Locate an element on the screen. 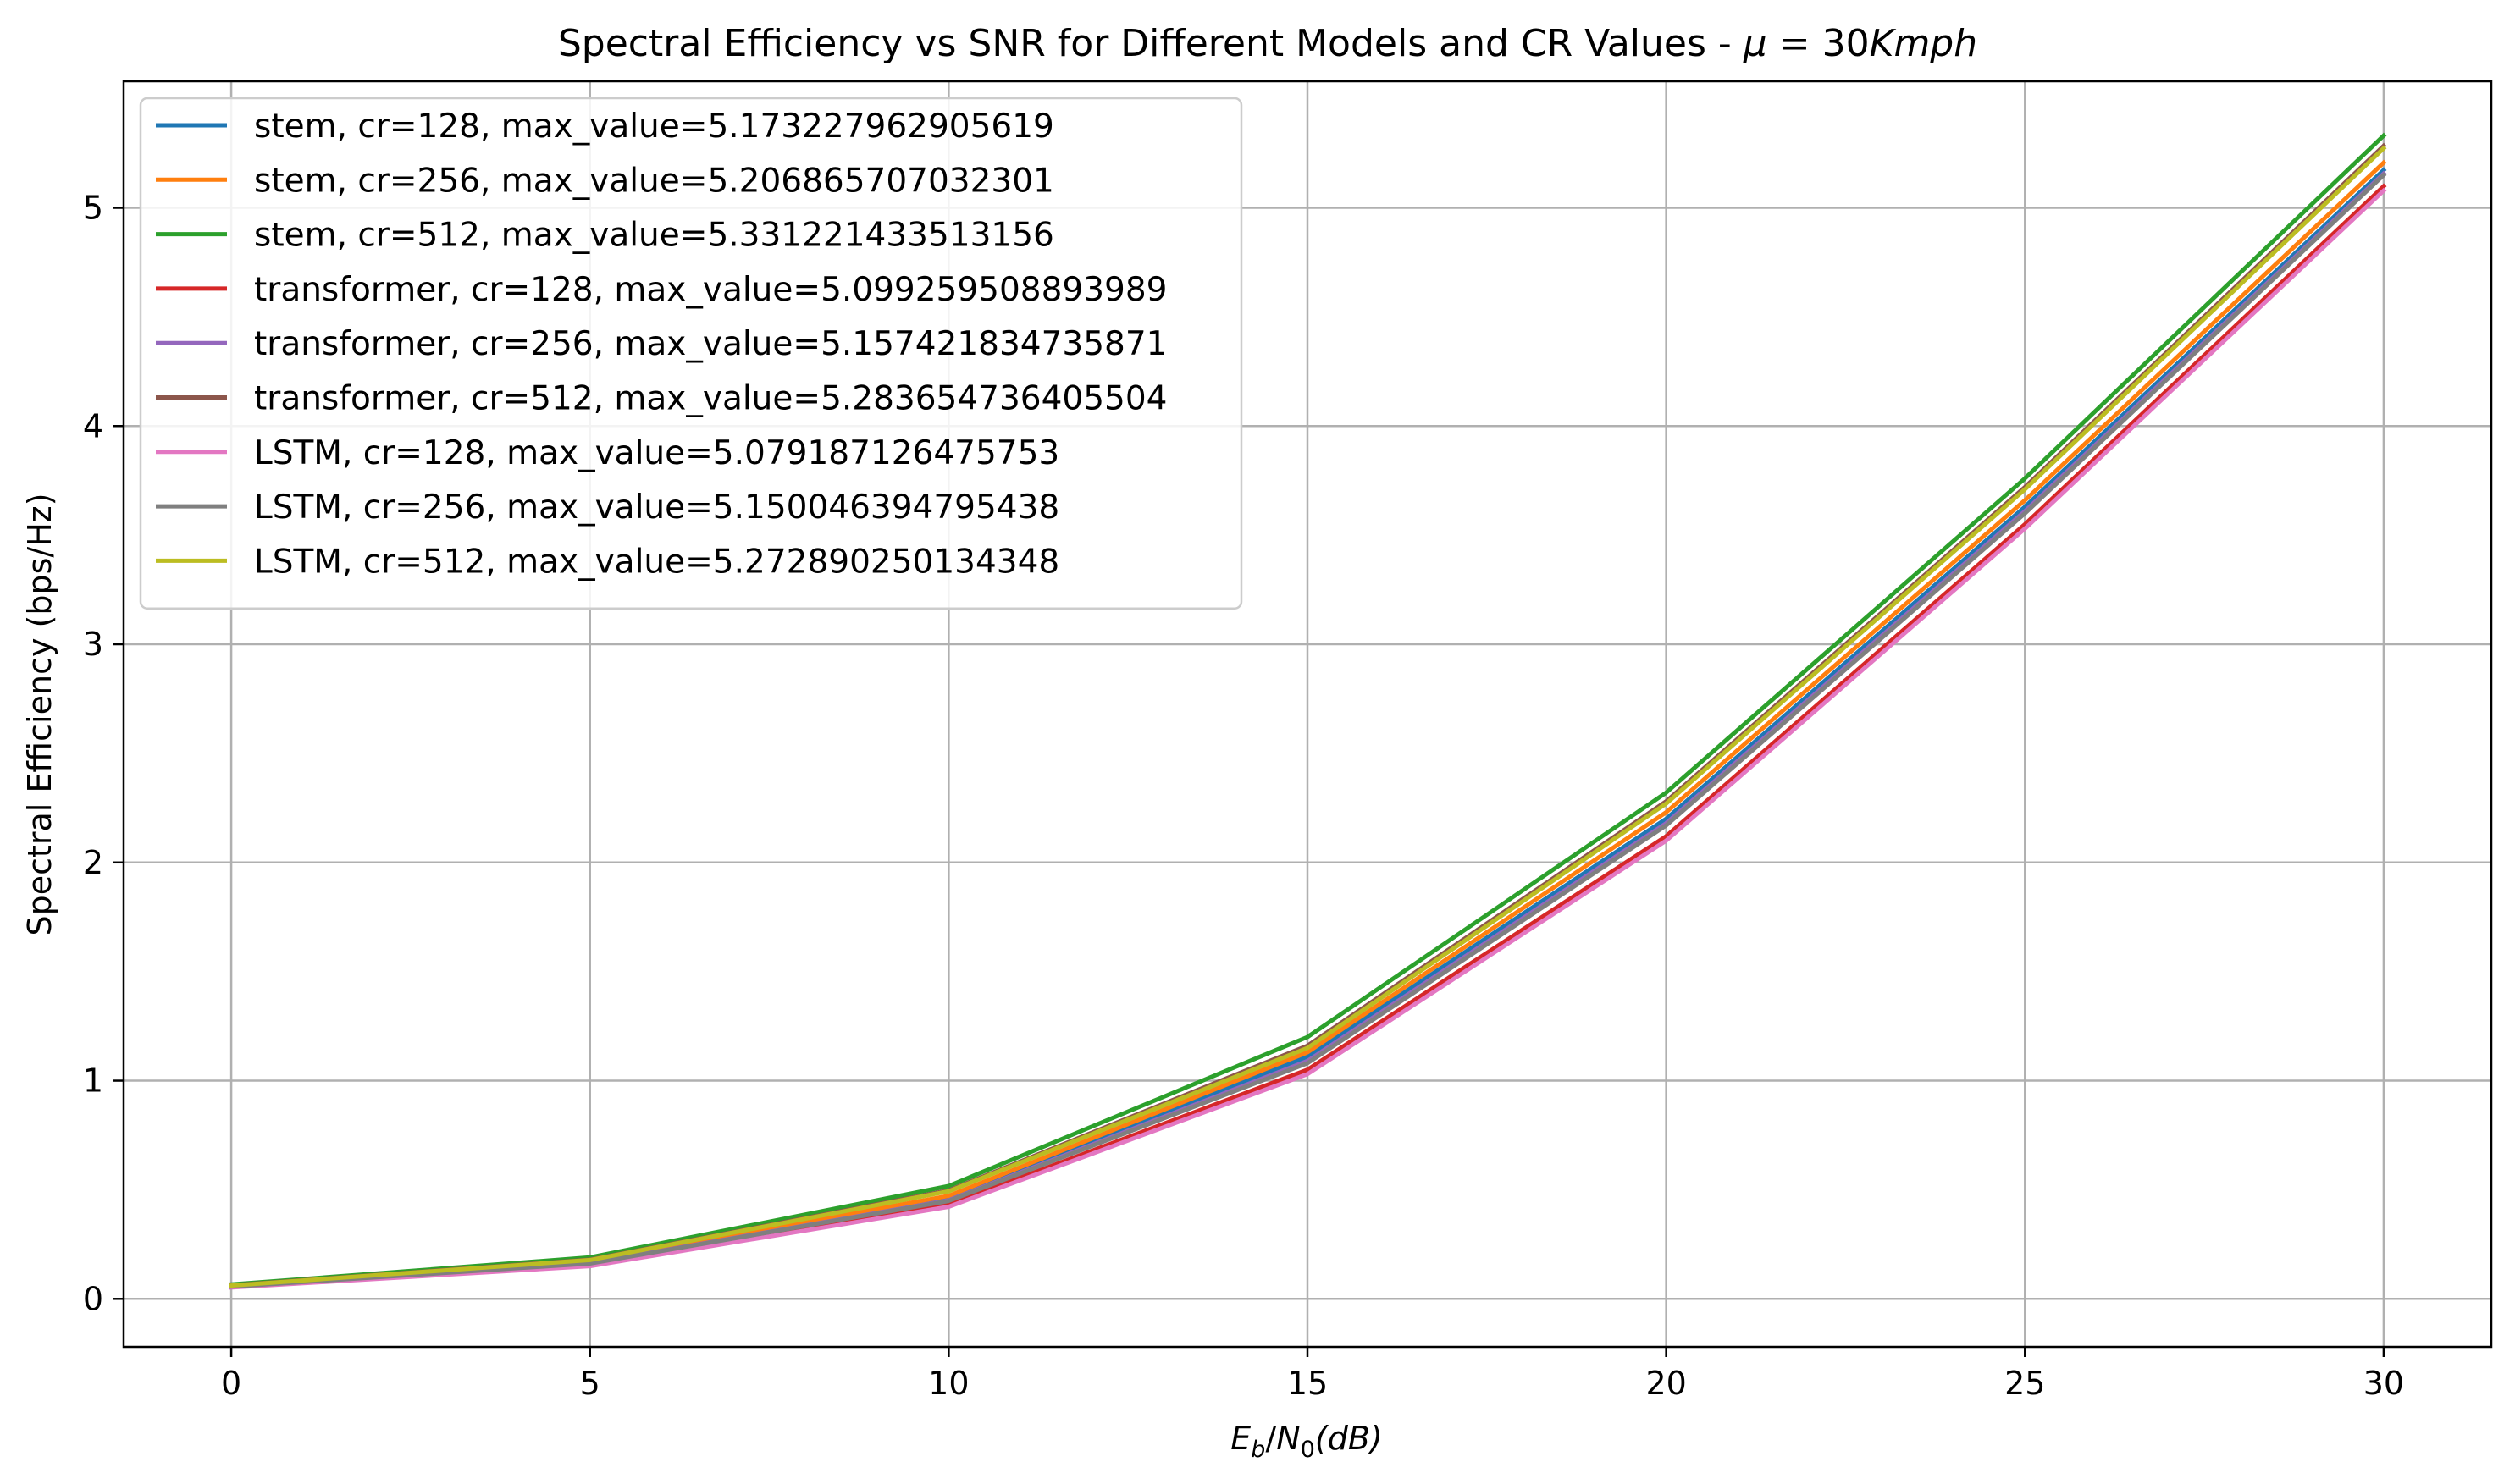  y-tick-label: 4 is located at coordinates (93, 425).